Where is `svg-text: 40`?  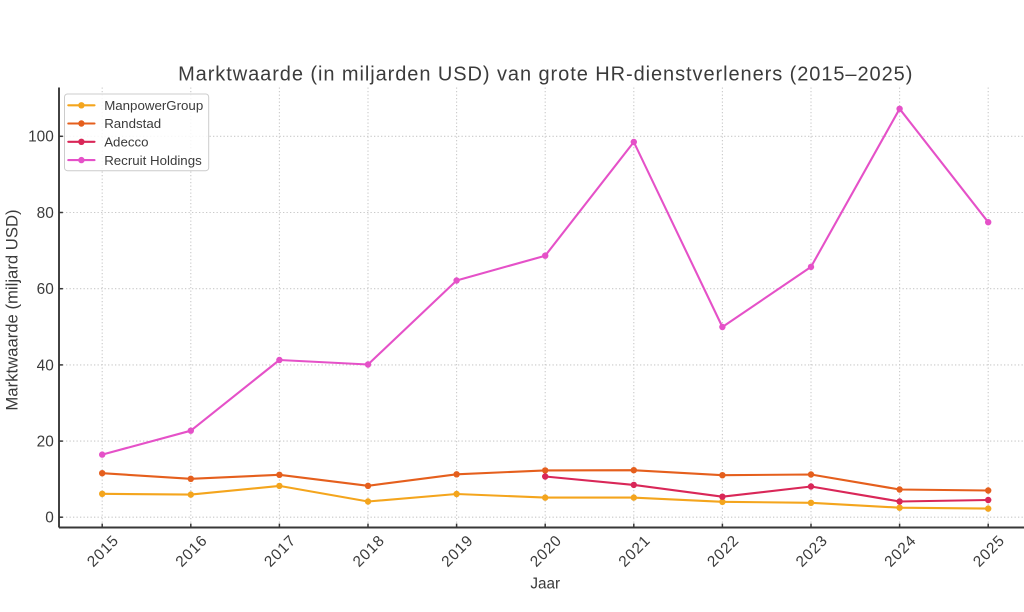
svg-text: 40 is located at coordinates (45, 365).